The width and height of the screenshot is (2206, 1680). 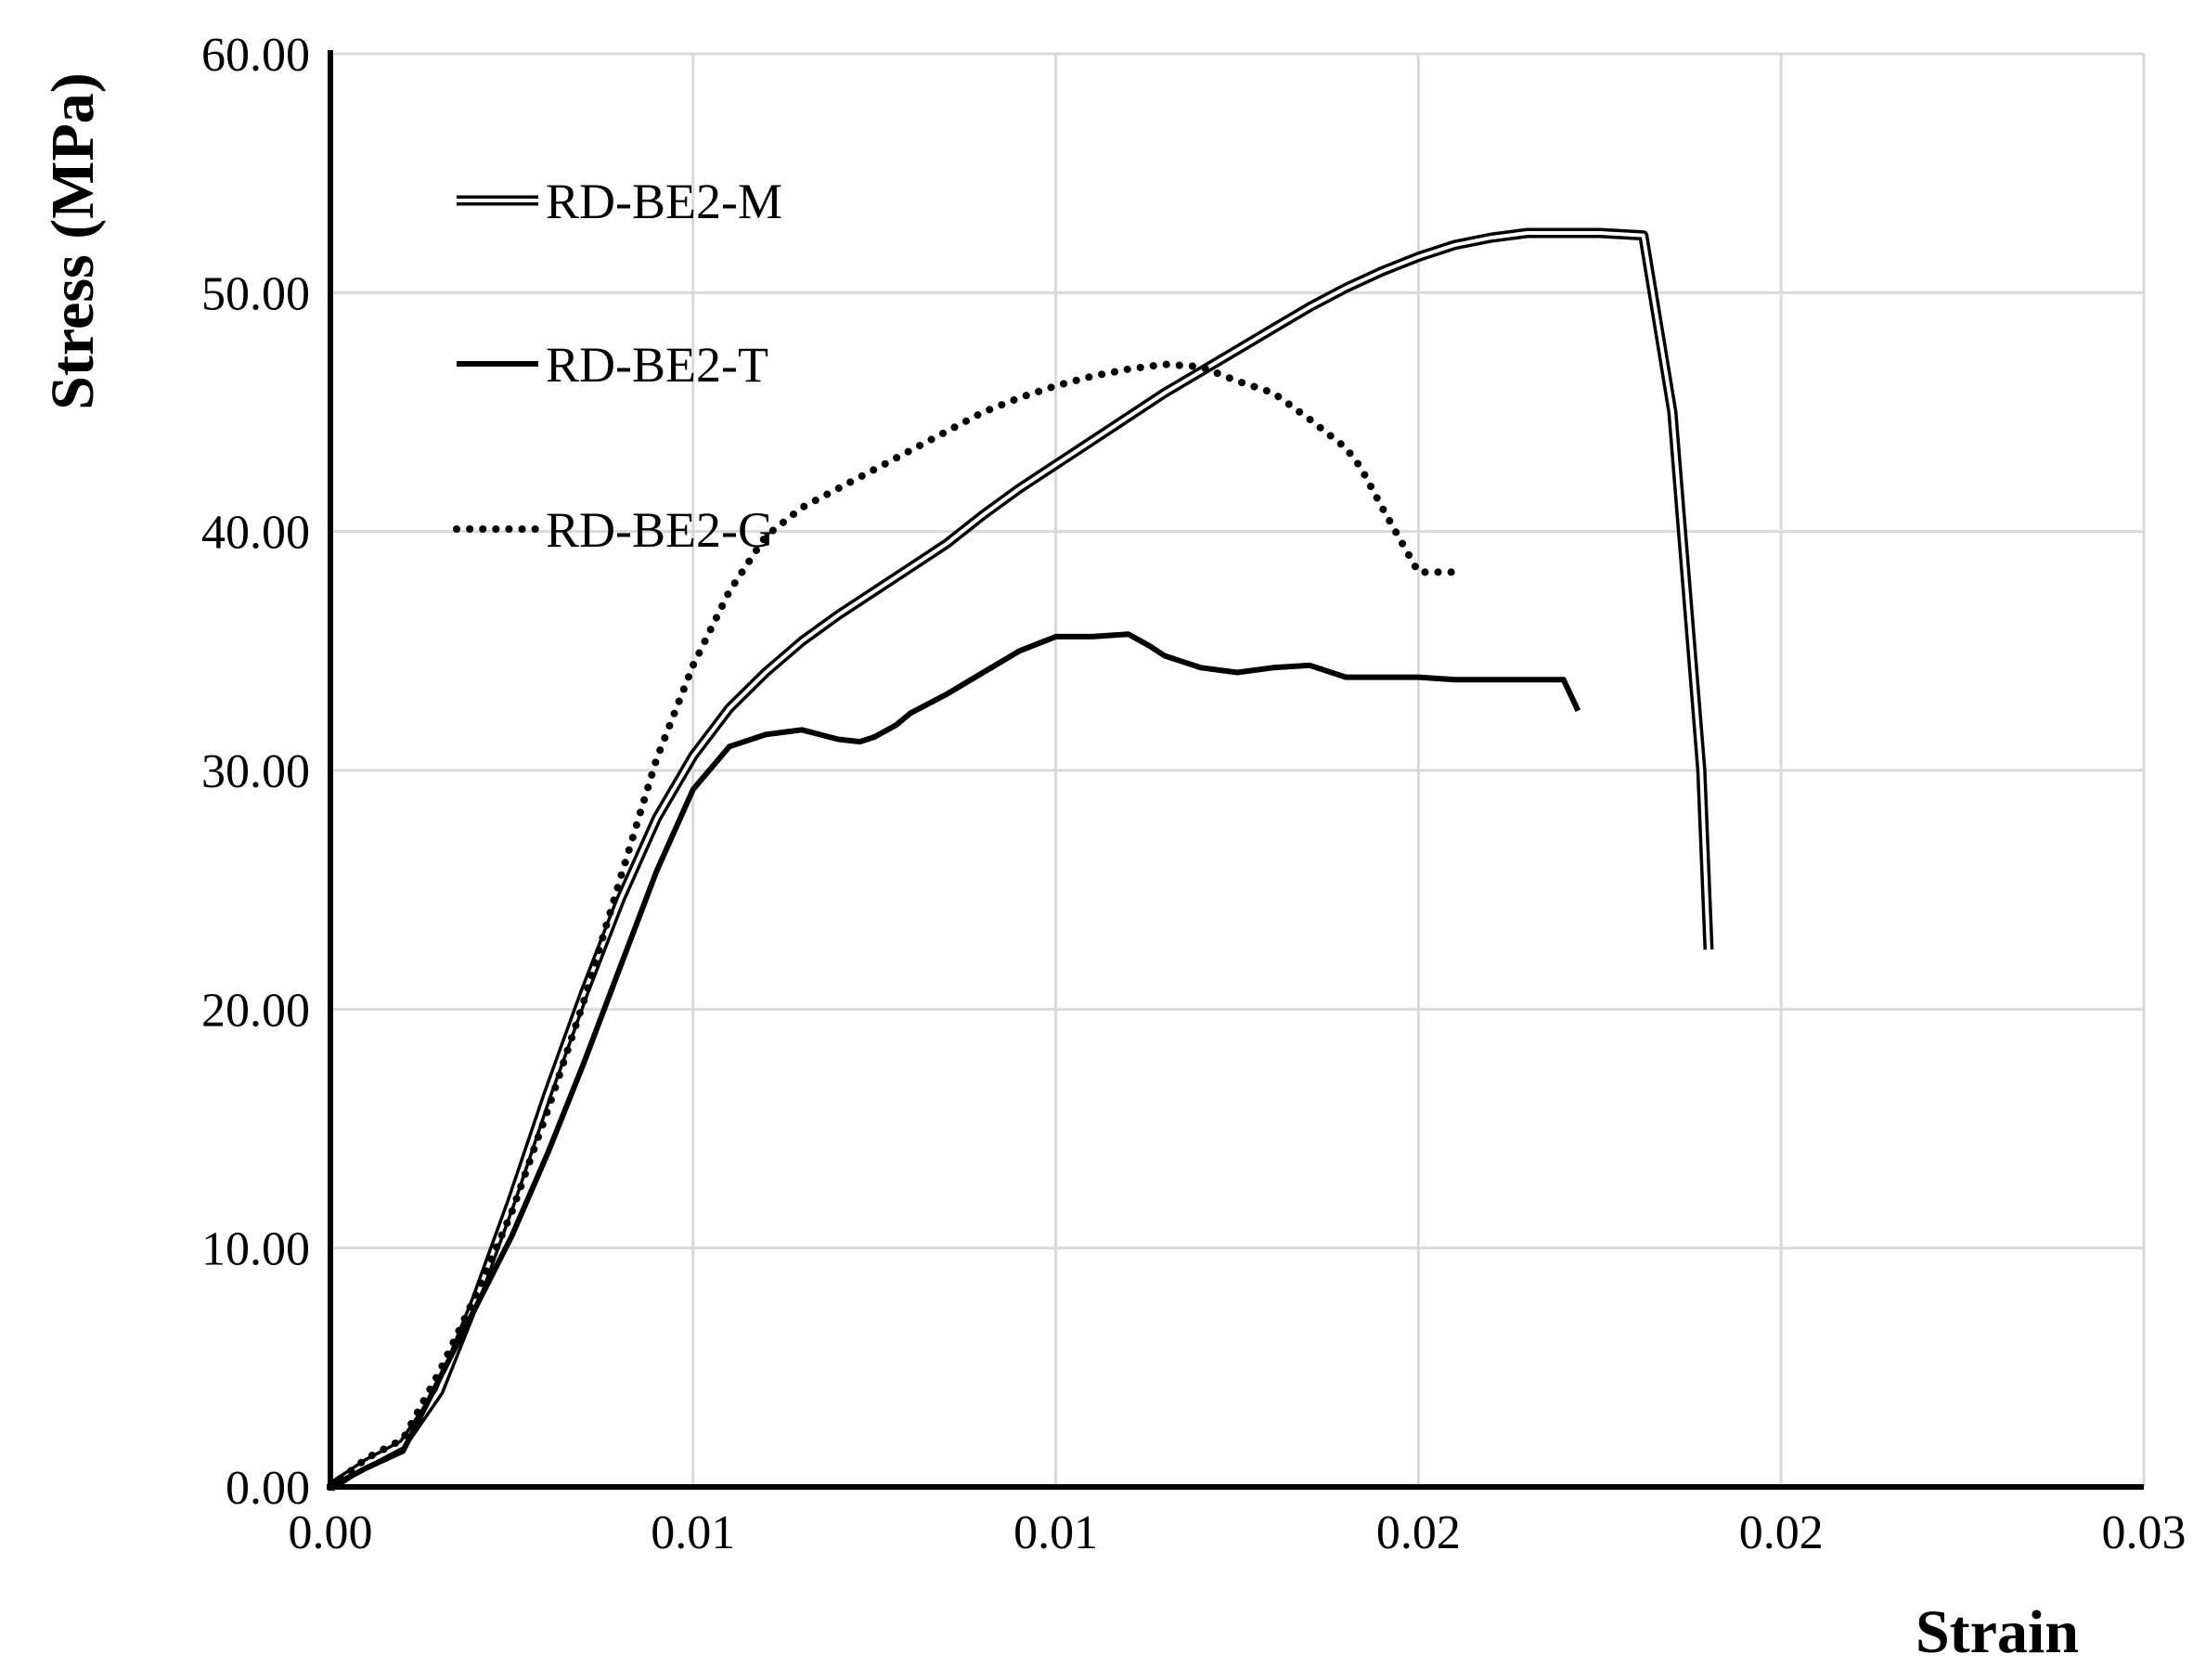 What do you see at coordinates (657, 365) in the screenshot?
I see `legend-label-rd-be2-t: RD-BE2-T` at bounding box center [657, 365].